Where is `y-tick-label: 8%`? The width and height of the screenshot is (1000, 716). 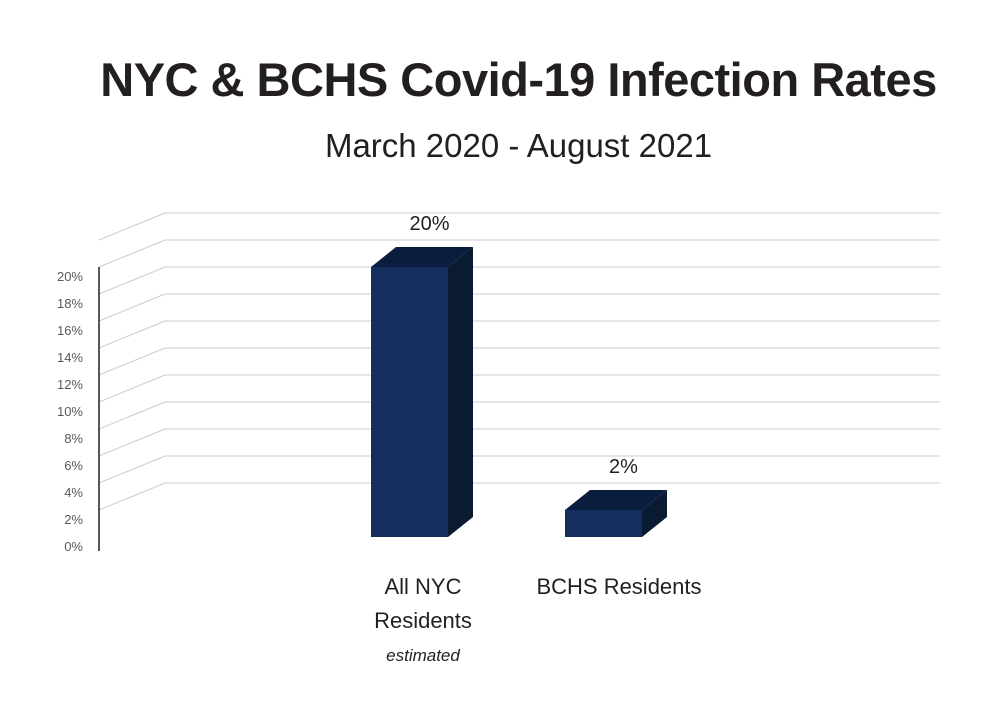 y-tick-label: 8% is located at coordinates (73, 438).